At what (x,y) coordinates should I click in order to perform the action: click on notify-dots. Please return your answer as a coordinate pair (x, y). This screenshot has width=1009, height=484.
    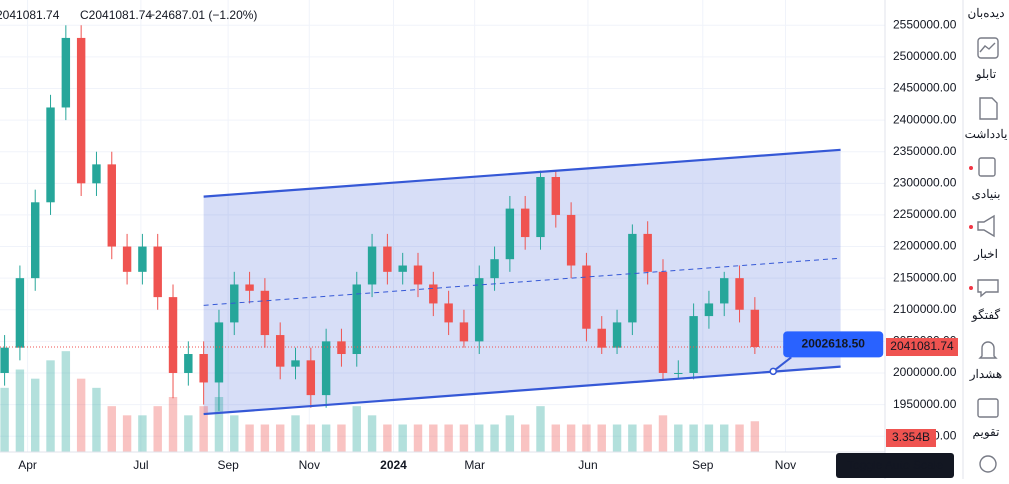
    Looking at the image, I should click on (971, 228).